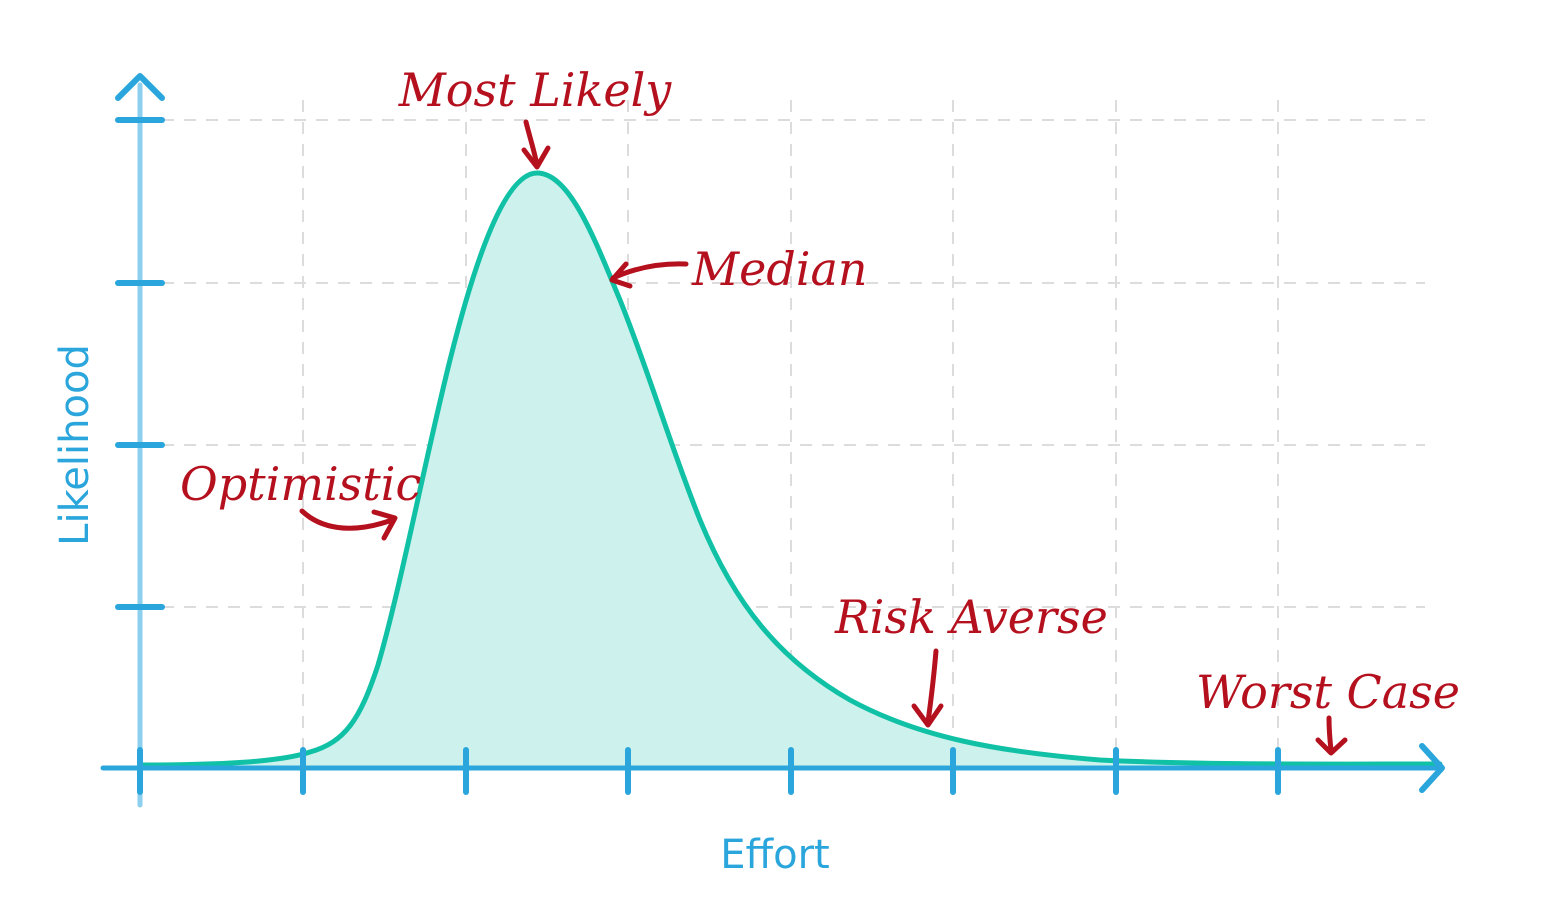  Describe the element at coordinates (75, 445) in the screenshot. I see `y-axis-label: Likelihood` at that location.